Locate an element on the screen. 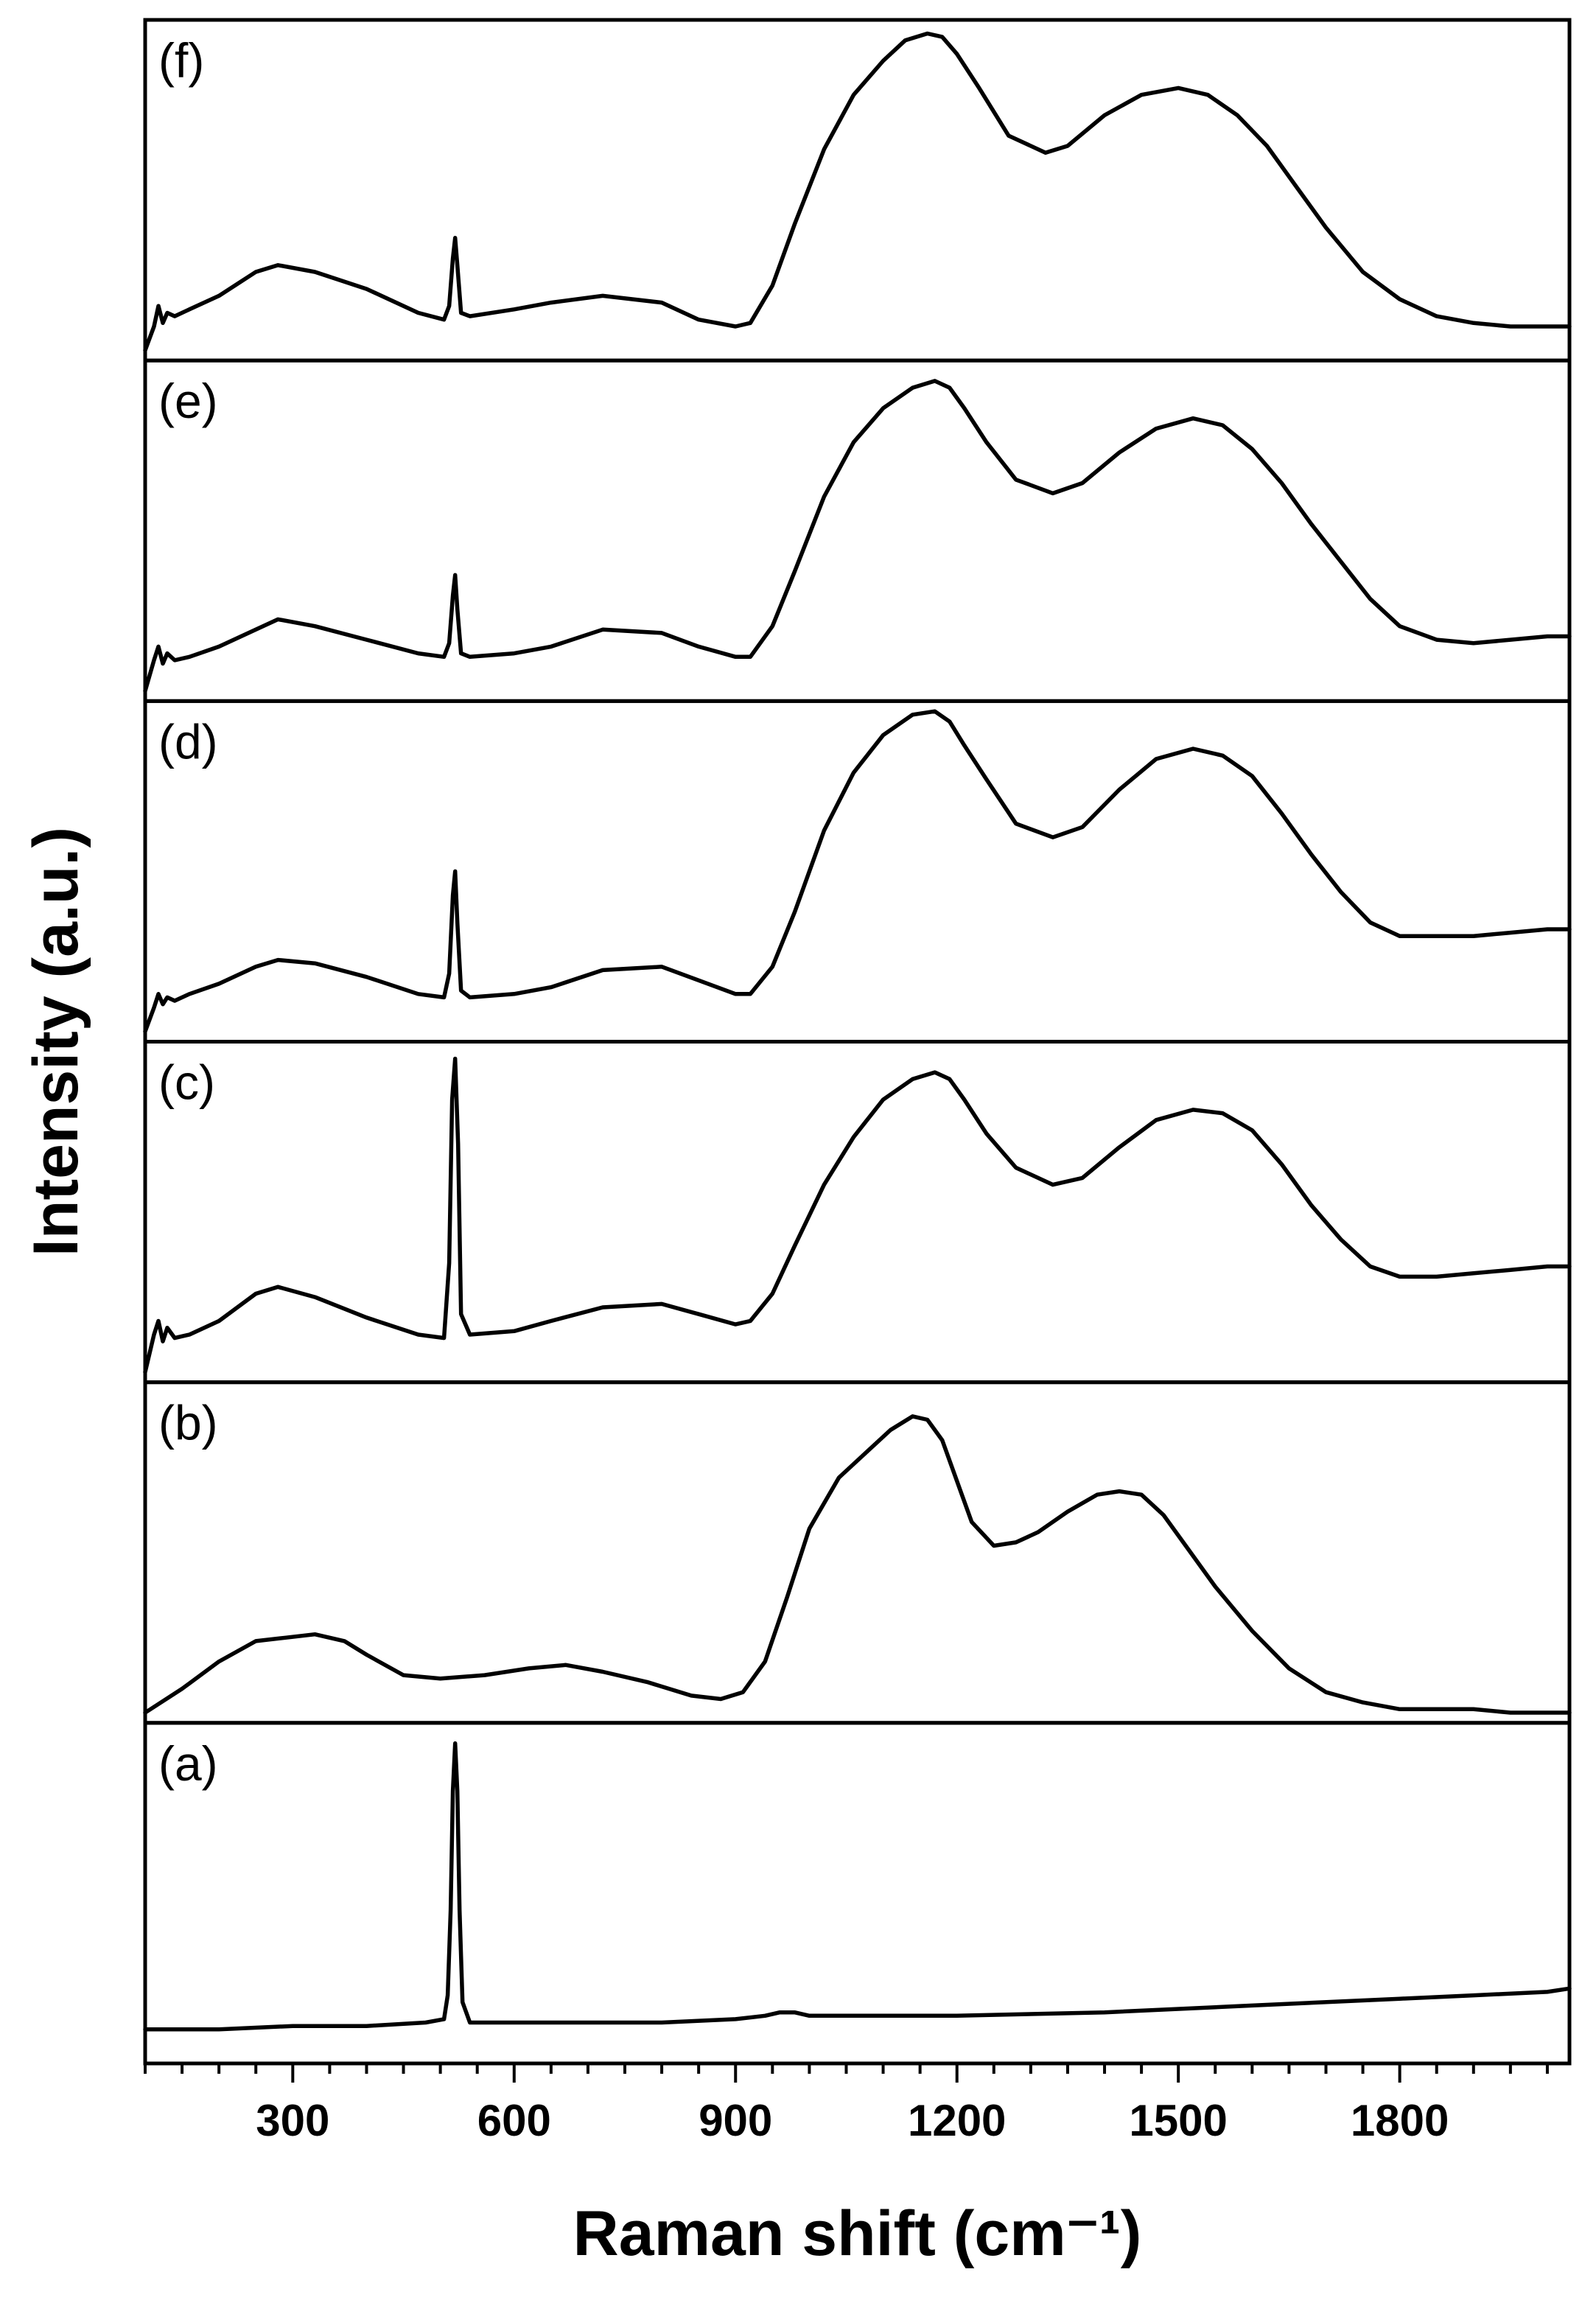 The height and width of the screenshot is (2314, 1596). panel: (e) is located at coordinates (857, 530).